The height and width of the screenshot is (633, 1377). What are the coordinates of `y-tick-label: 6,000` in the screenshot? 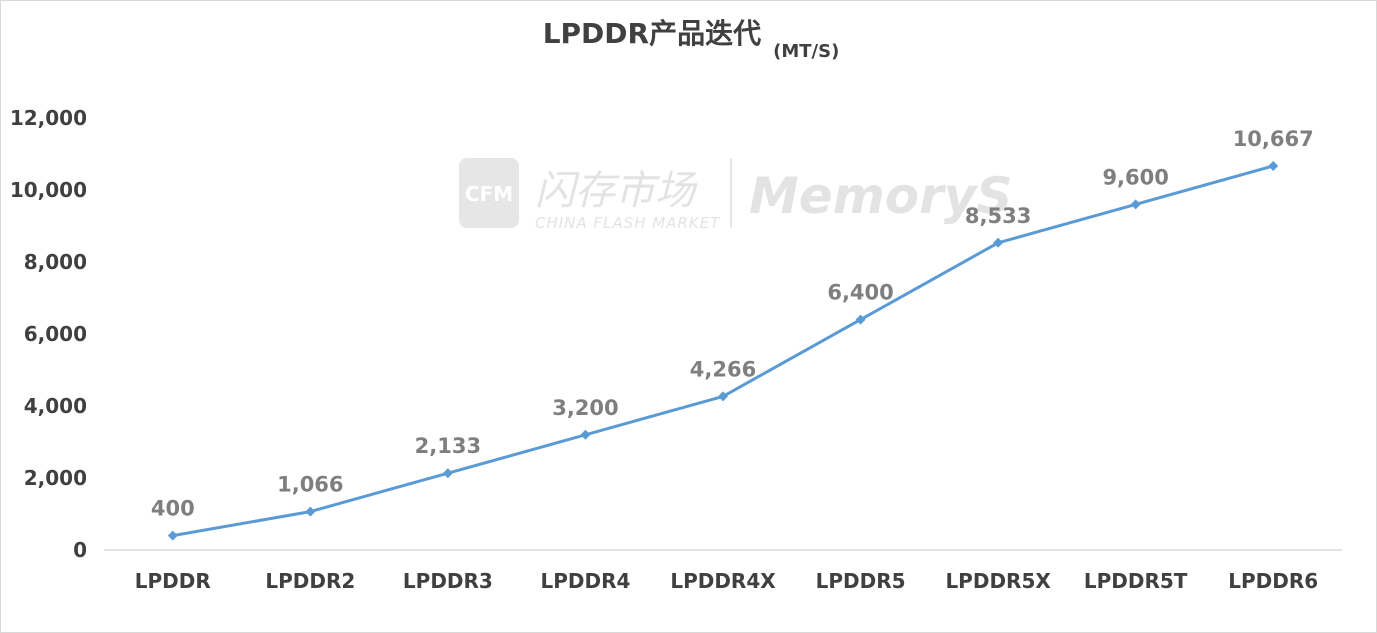 It's located at (55, 334).